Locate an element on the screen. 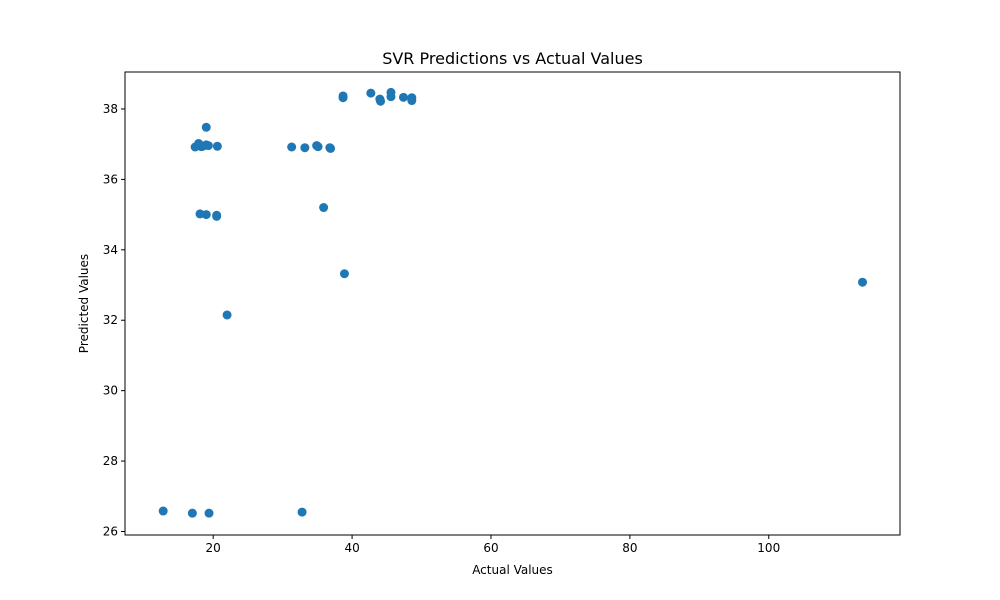 The image size is (1000, 600). y-axis-ticks: 26 28 30 32 34 36 38 is located at coordinates (114, 320).